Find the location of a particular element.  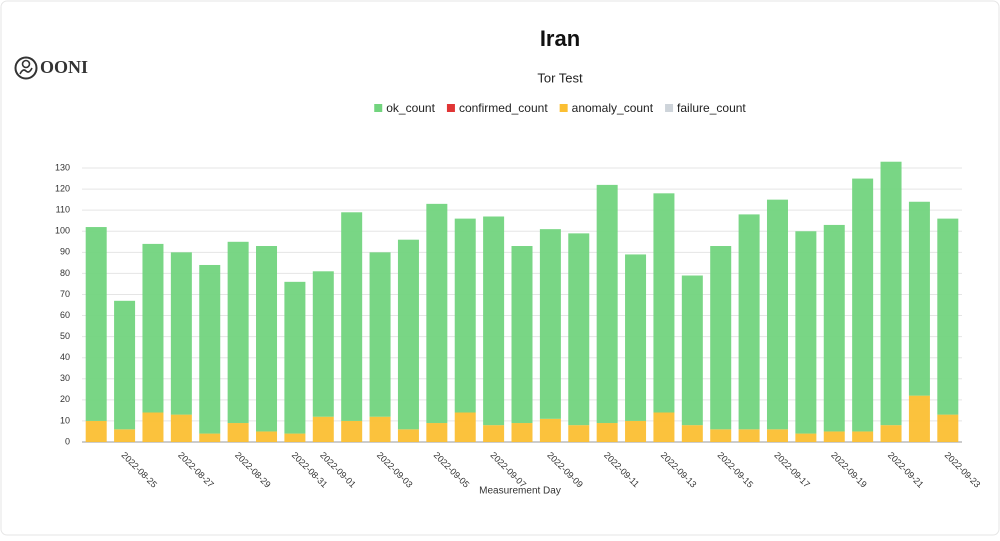

y-tick-label: 20 is located at coordinates (65, 399).